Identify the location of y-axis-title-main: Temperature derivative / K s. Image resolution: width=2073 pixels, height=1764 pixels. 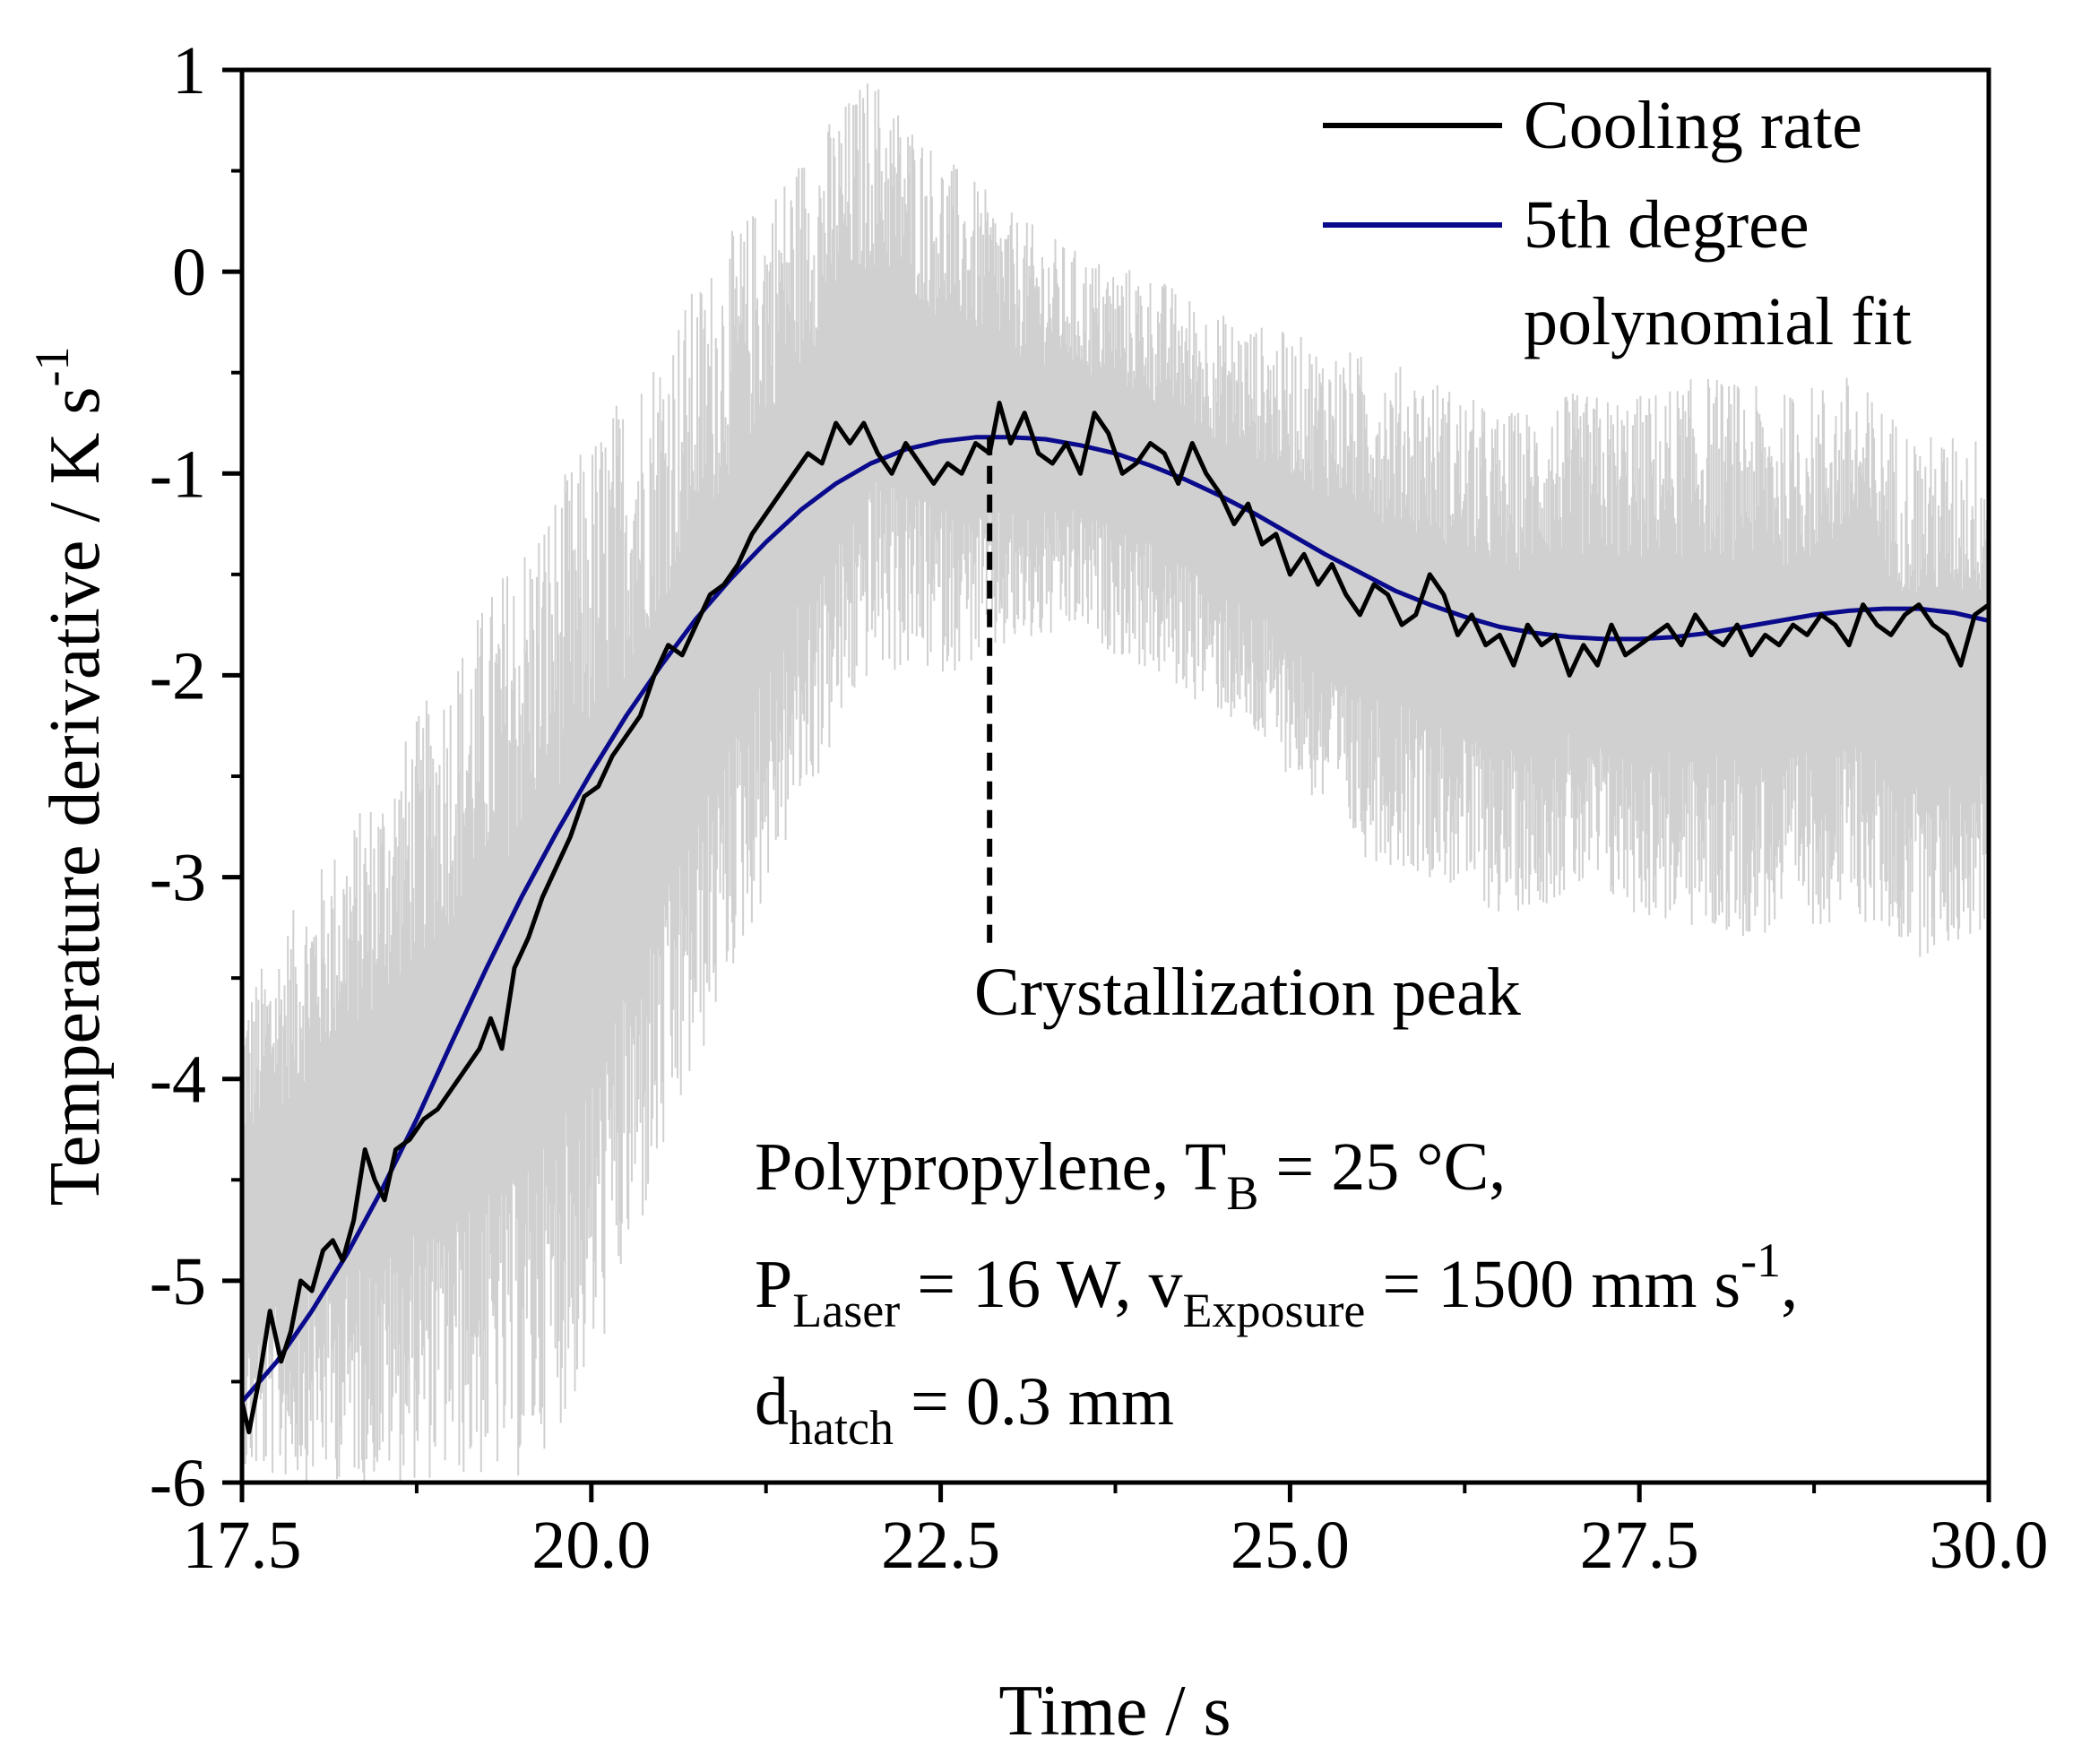
(75, 796).